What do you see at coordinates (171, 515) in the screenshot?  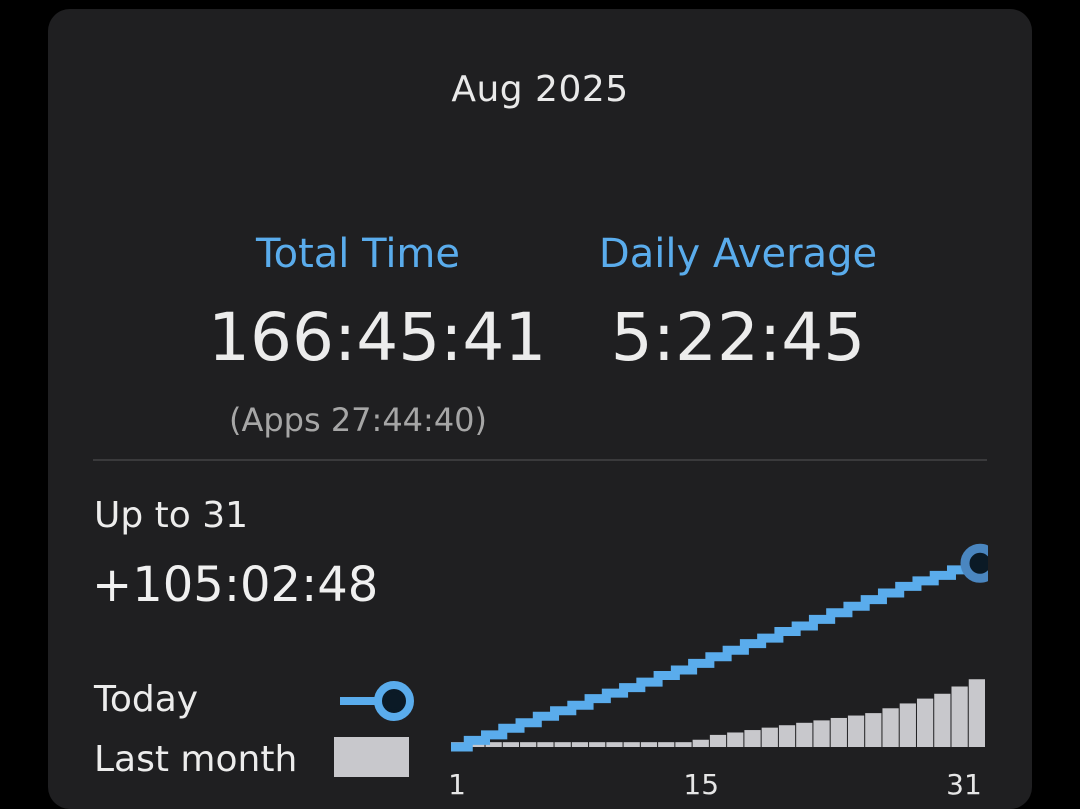 I see `comparison-label: Up to 31` at bounding box center [171, 515].